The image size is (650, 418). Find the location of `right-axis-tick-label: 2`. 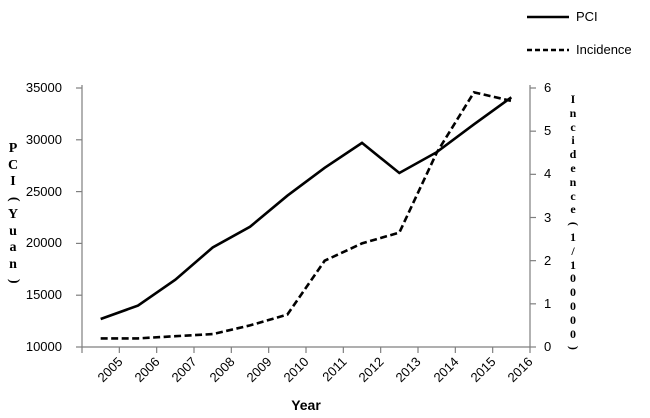

right-axis-tick-label: 2 is located at coordinates (548, 260).